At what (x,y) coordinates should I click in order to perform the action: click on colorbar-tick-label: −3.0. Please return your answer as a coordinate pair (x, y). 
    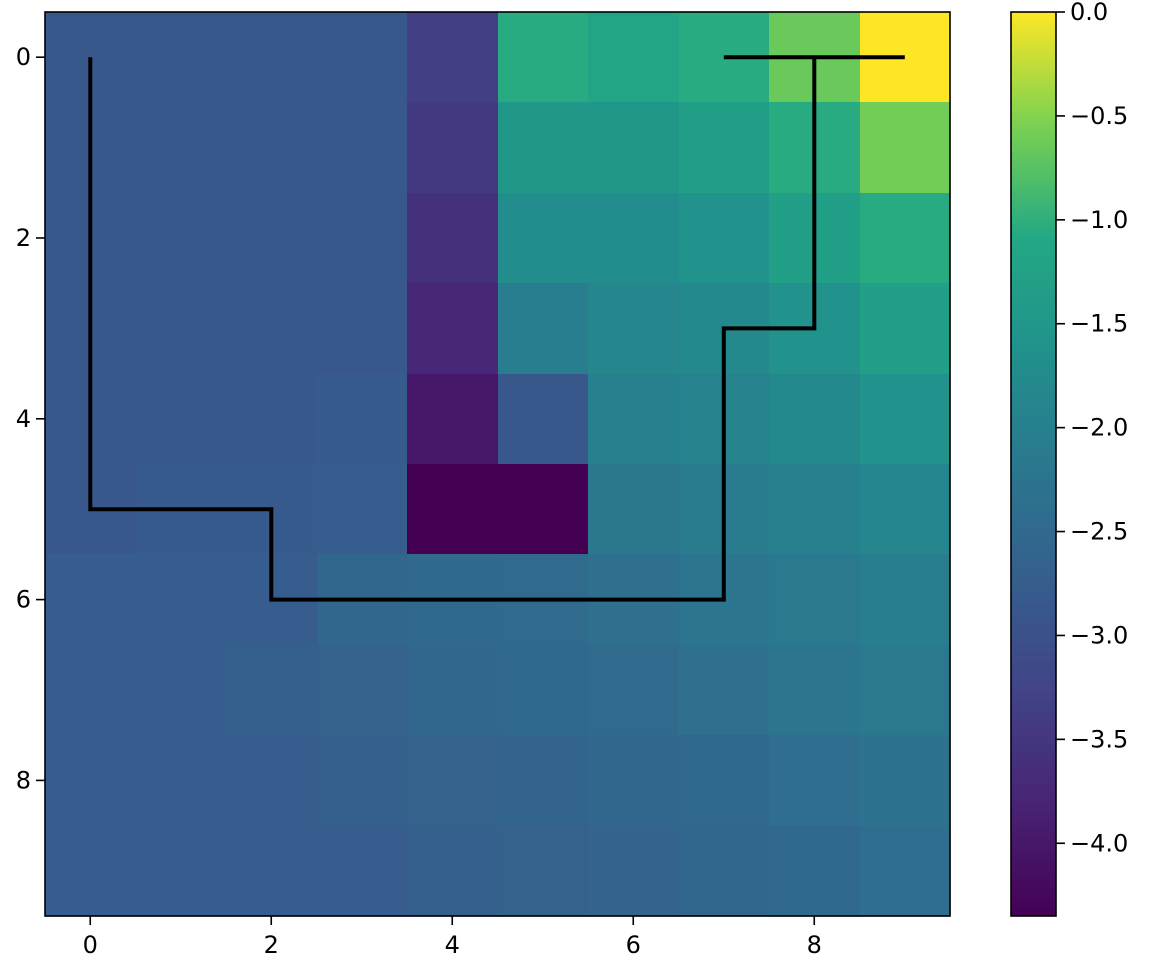
    Looking at the image, I should click on (1099, 635).